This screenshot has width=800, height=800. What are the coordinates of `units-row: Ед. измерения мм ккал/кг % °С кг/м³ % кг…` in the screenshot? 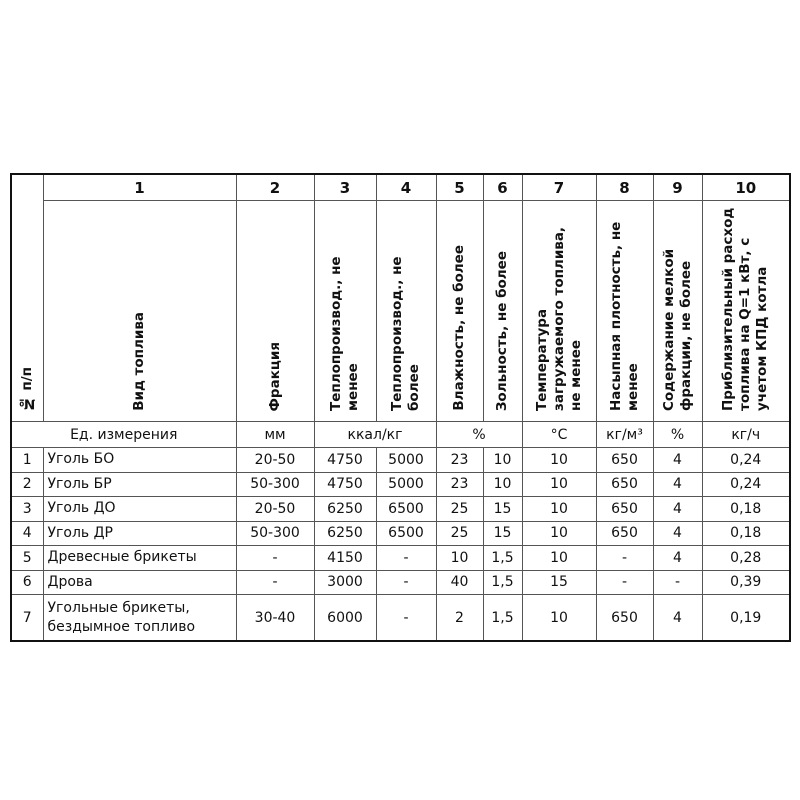 It's located at (400, 434).